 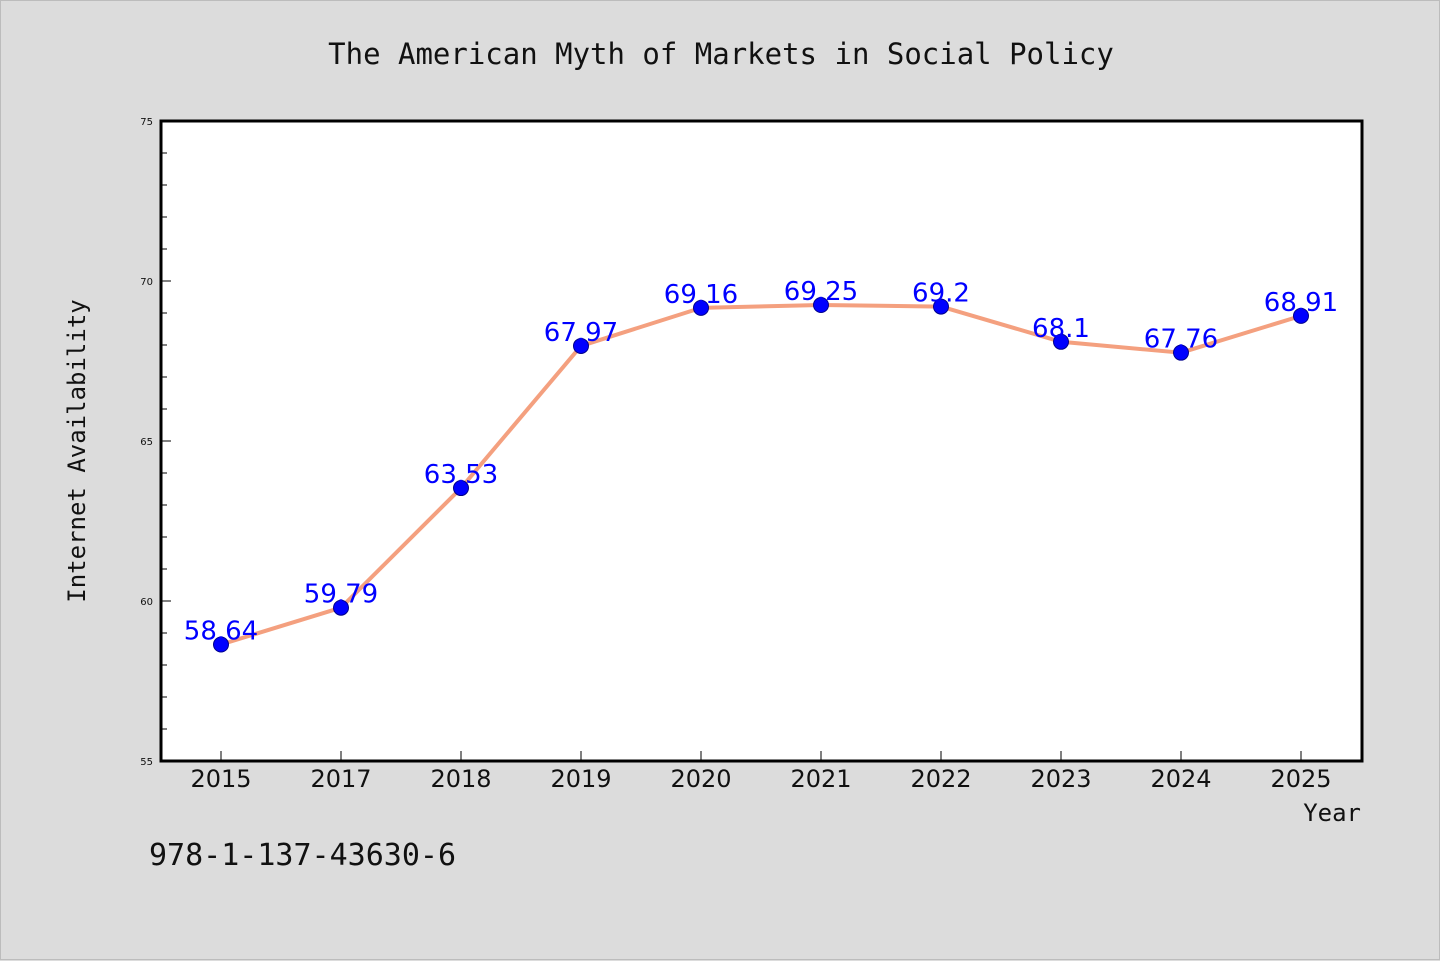 What do you see at coordinates (821, 292) in the screenshot?
I see `data-label: 69.25` at bounding box center [821, 292].